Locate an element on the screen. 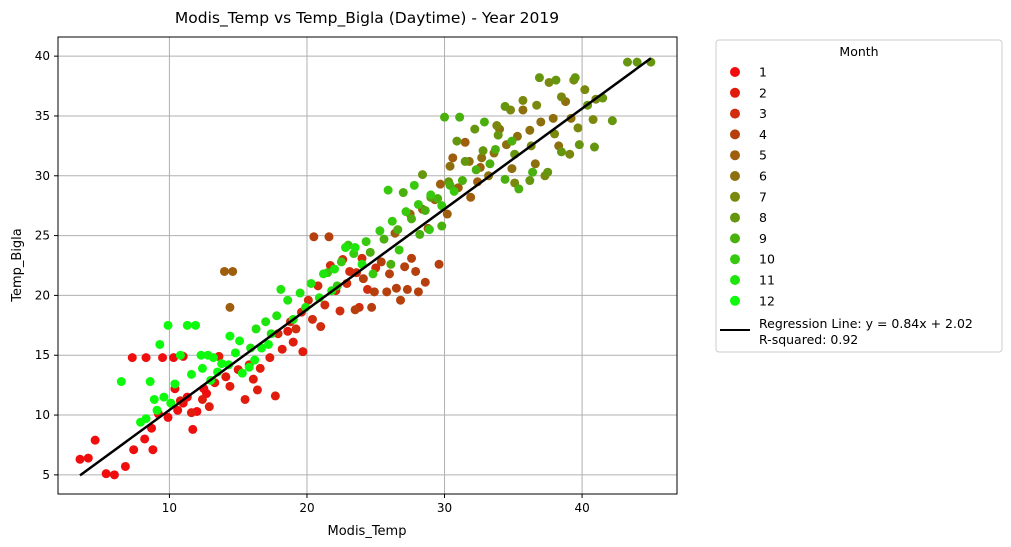  x-tick-label: 20 is located at coordinates (306, 508).